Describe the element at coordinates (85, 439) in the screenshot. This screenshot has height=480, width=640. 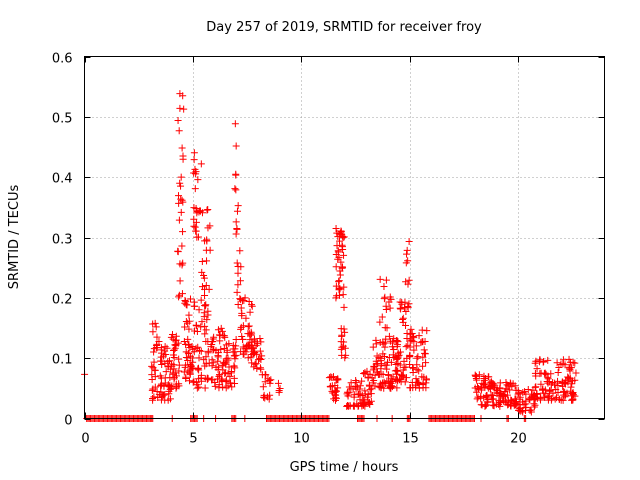
I see `x-tick-label: 0` at that location.